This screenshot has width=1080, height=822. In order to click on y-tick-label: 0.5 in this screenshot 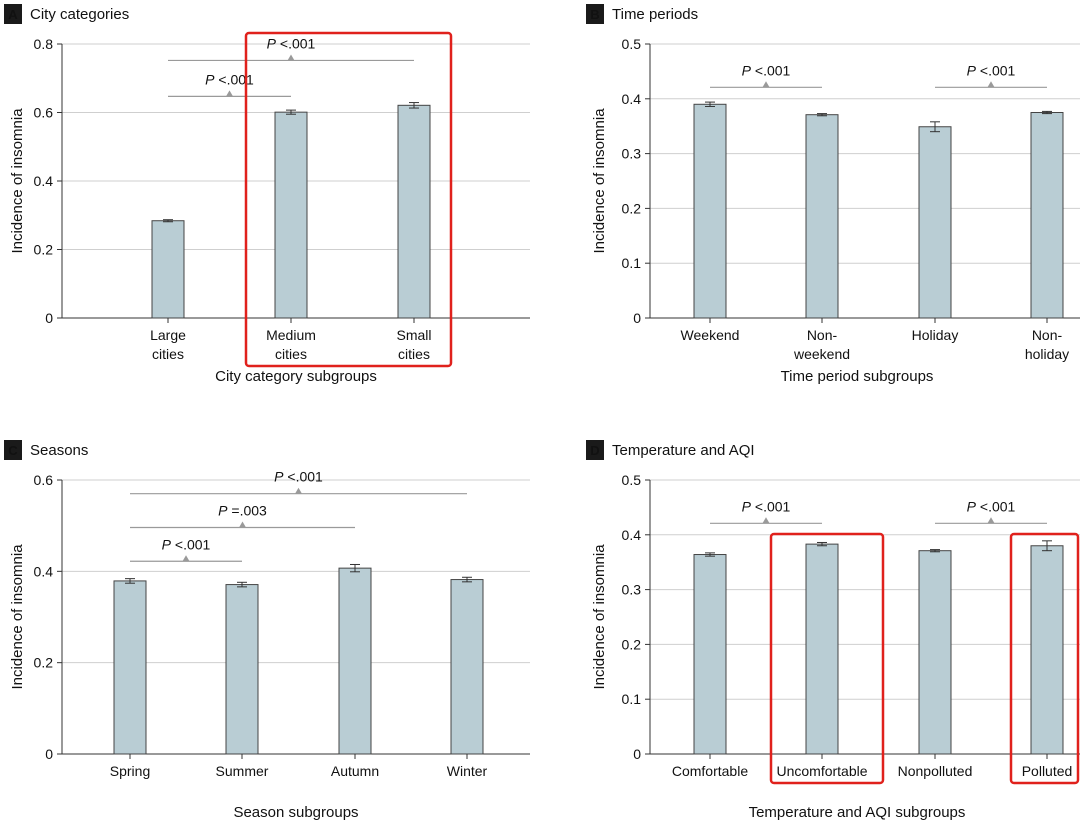, I will do `click(632, 44)`.